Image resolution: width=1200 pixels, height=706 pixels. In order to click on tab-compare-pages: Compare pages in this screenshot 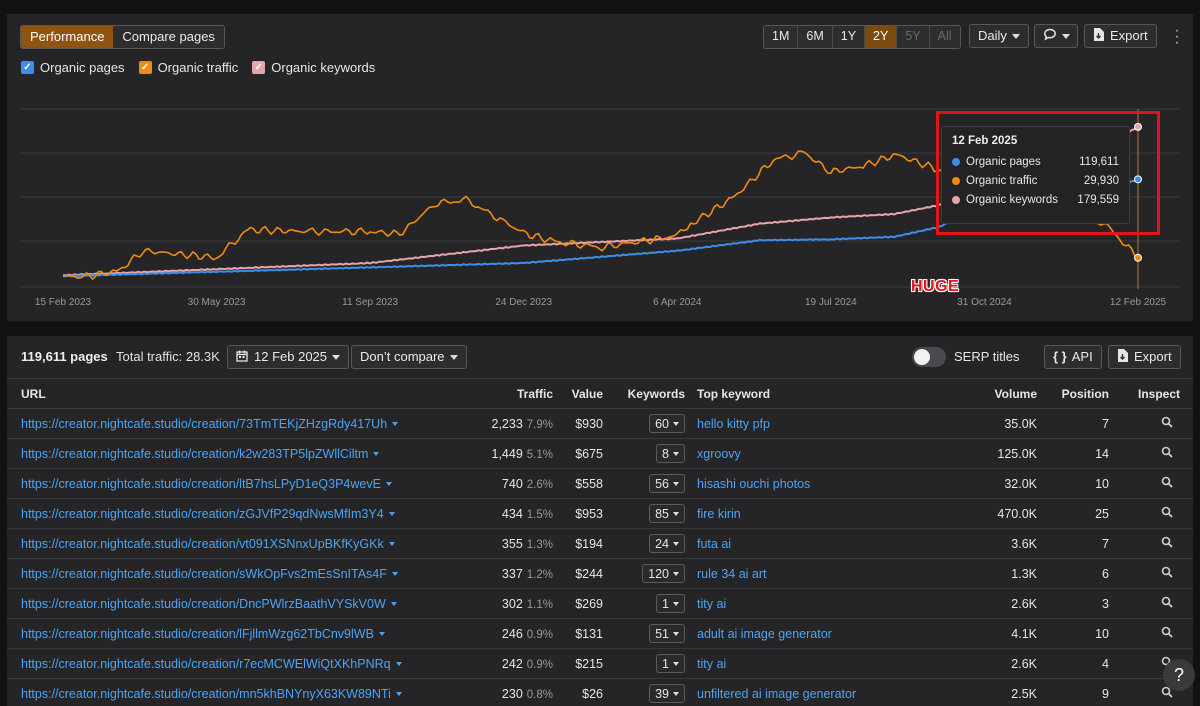, I will do `click(168, 37)`.